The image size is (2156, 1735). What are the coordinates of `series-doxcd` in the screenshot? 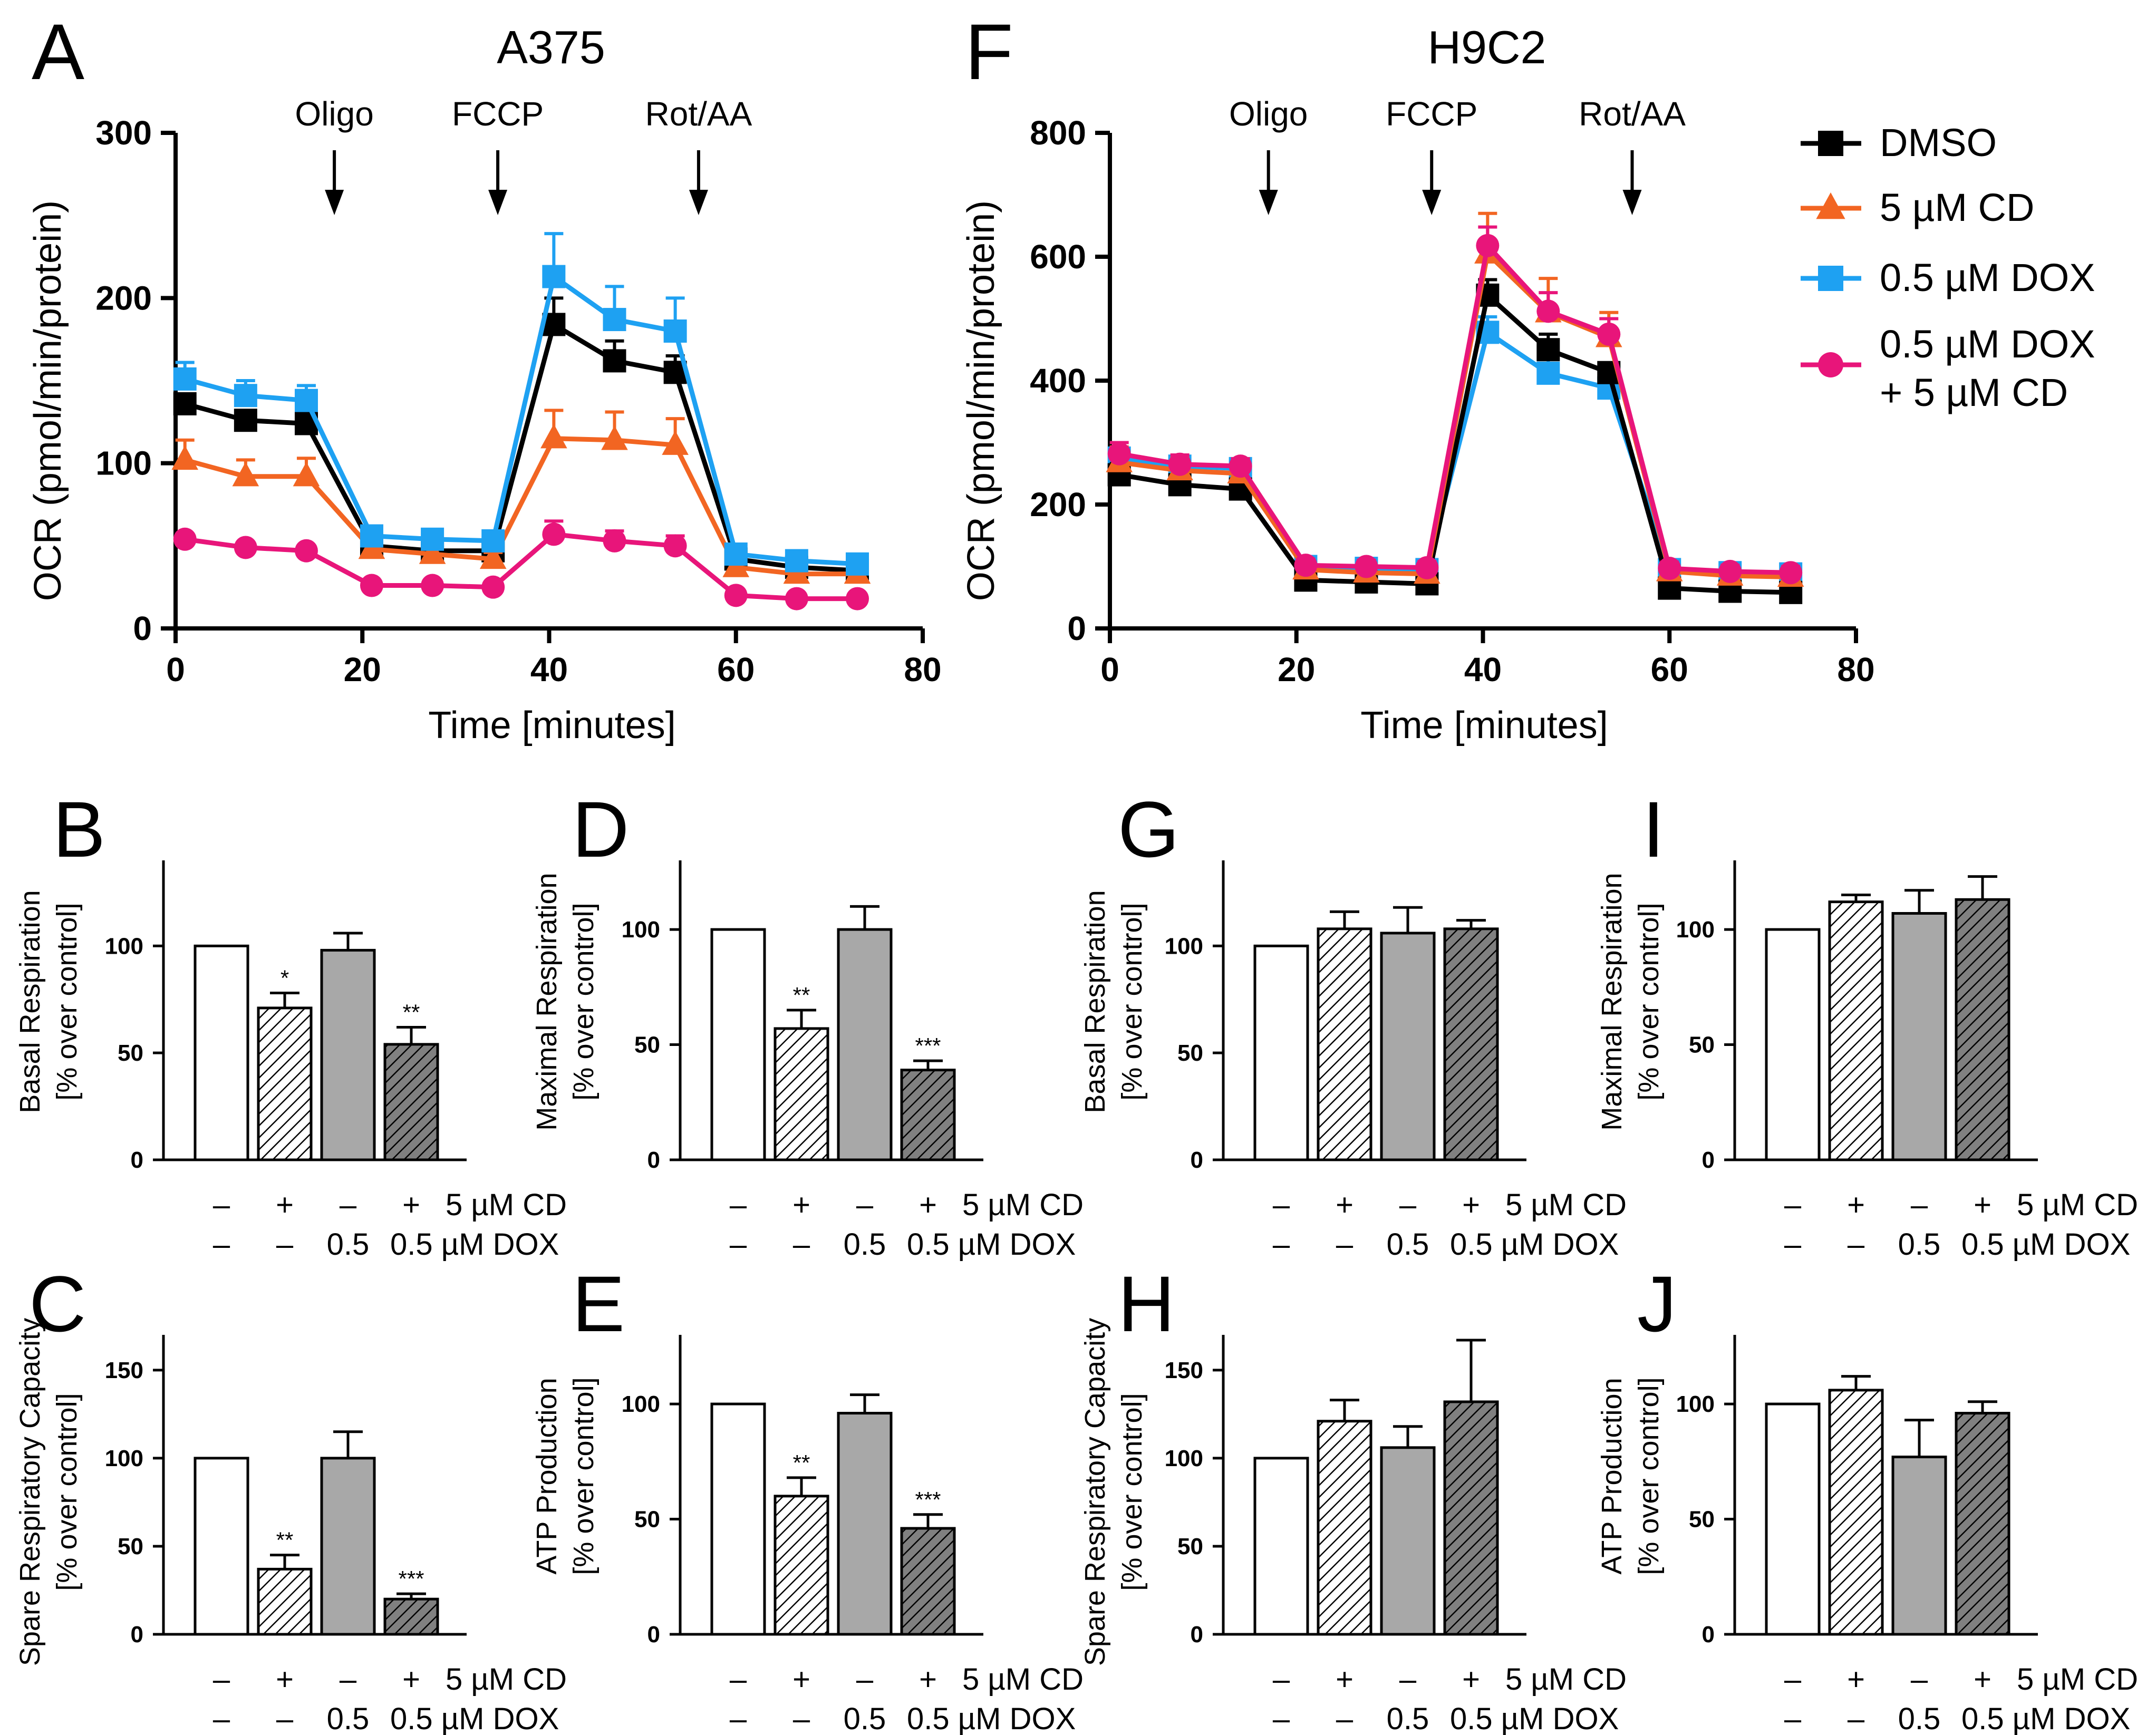 It's located at (1455, 405).